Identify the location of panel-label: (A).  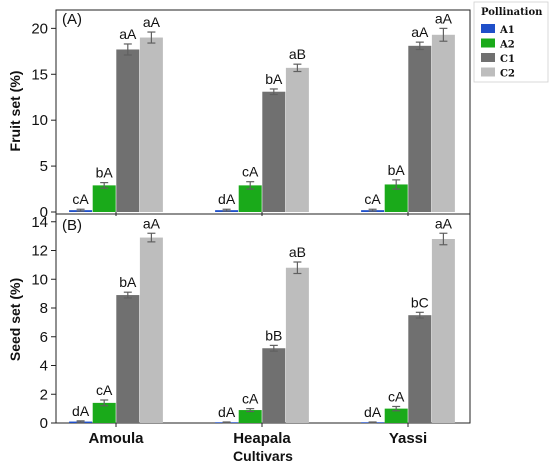
(72, 19).